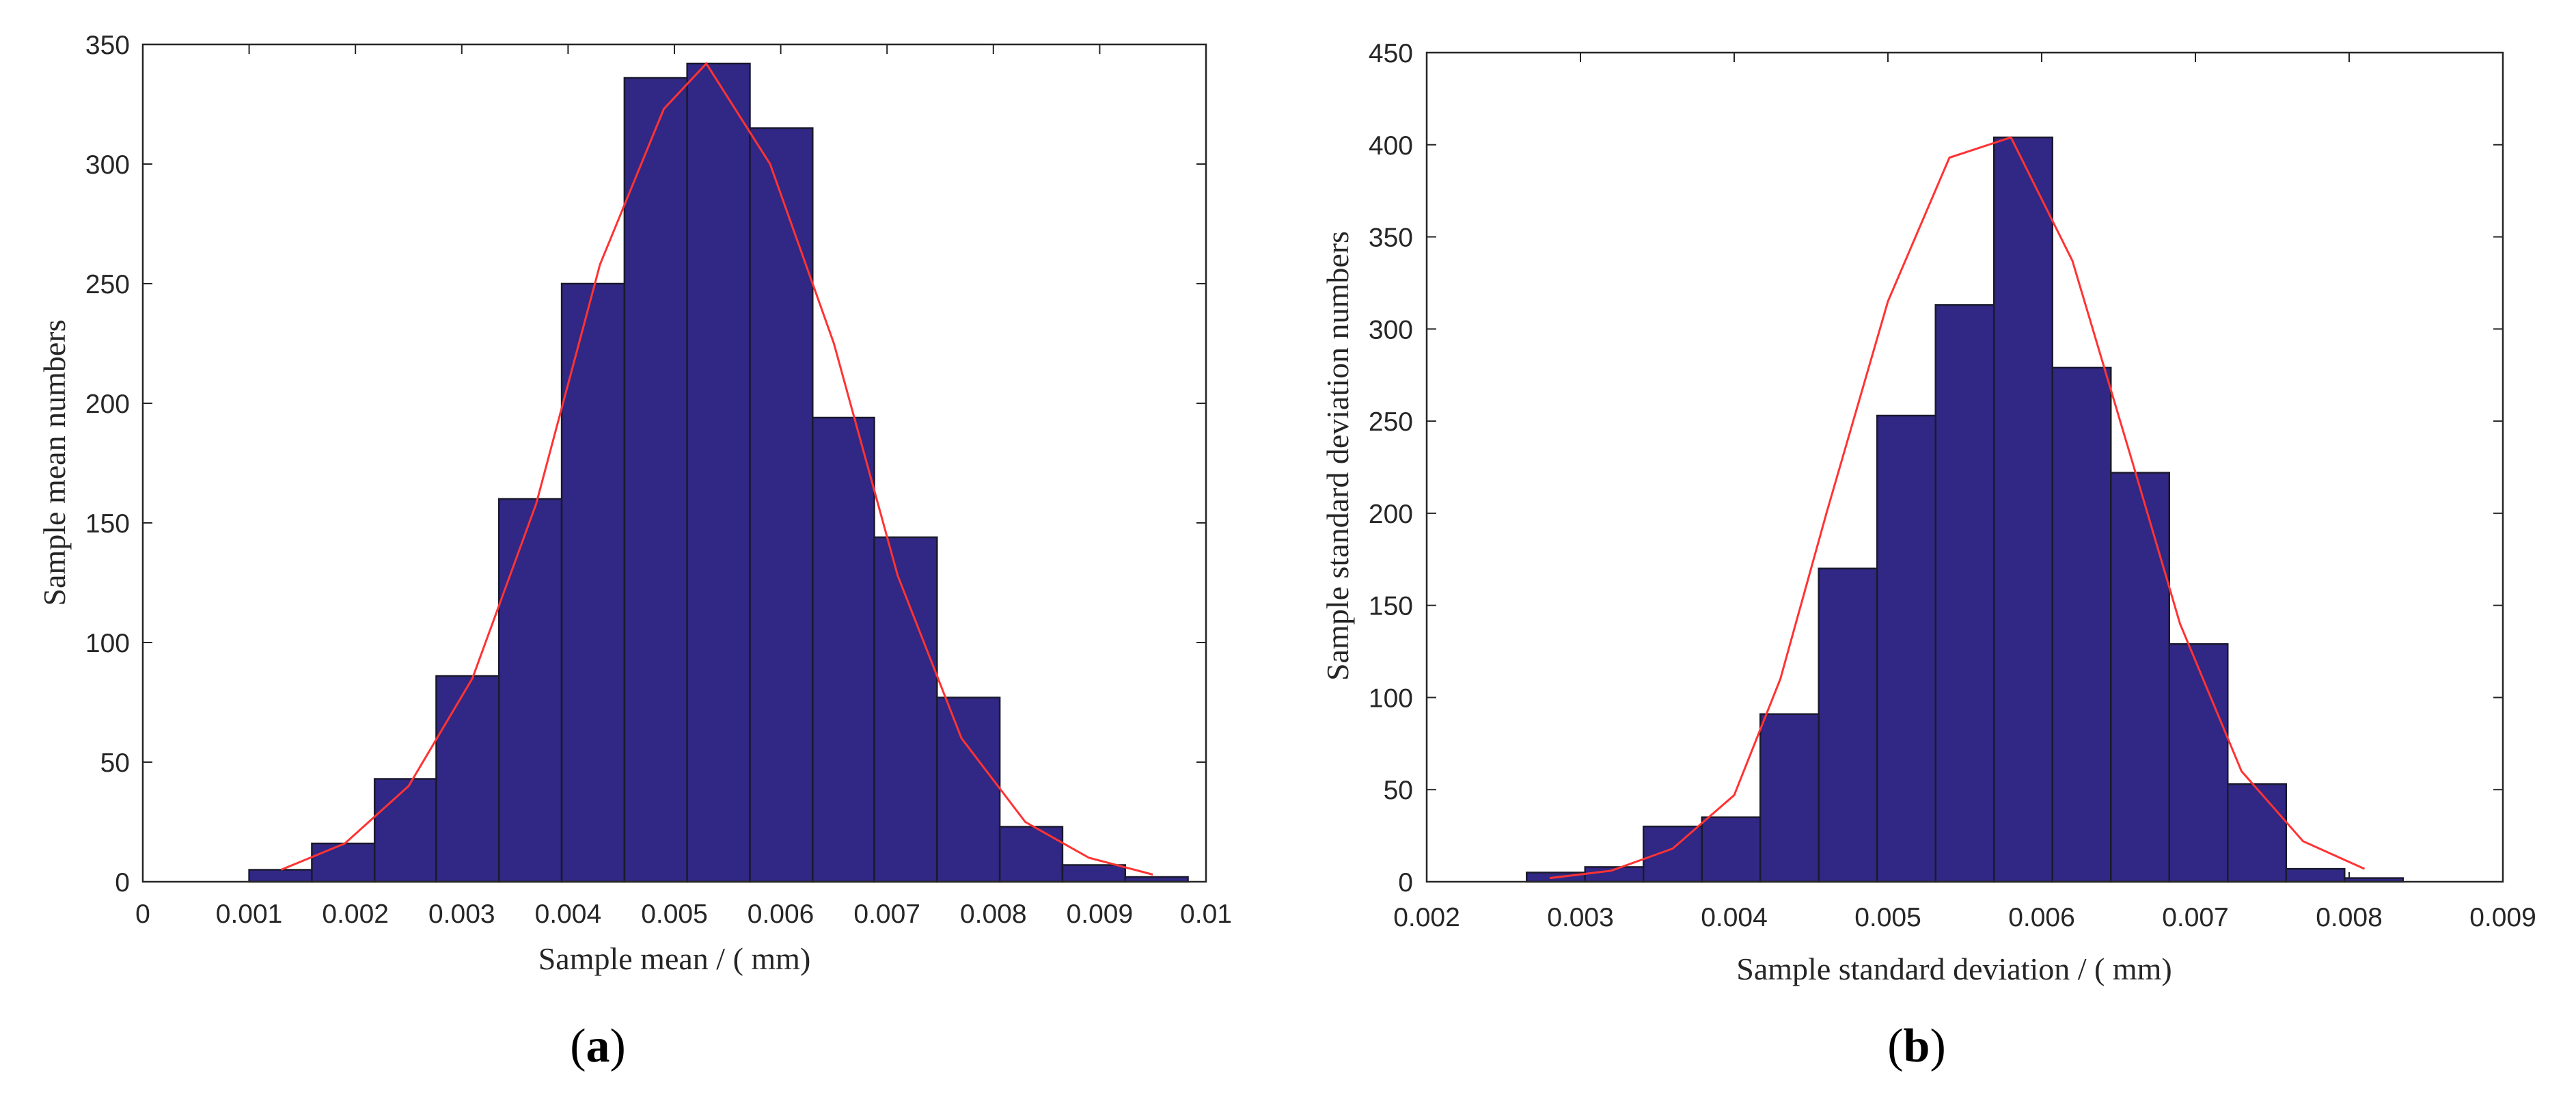 This screenshot has height=1108, width=2576. What do you see at coordinates (1391, 422) in the screenshot?
I see `chart-b-y-tick-label: 250` at bounding box center [1391, 422].